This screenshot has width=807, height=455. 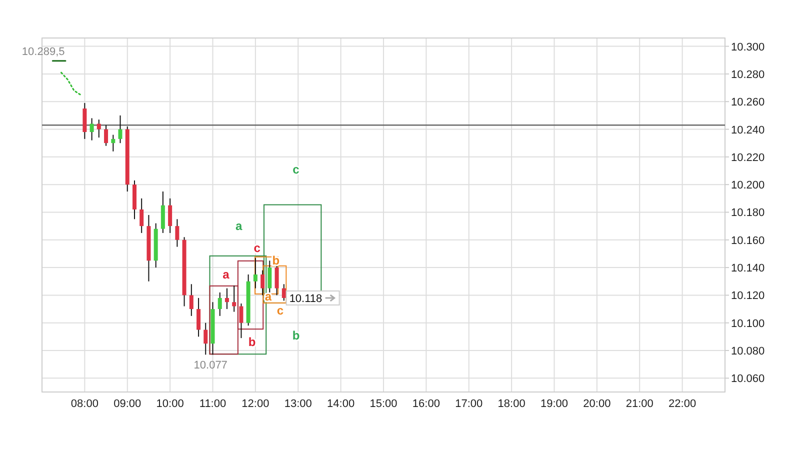 What do you see at coordinates (682, 404) in the screenshot?
I see `x-tick-label: 22:00` at bounding box center [682, 404].